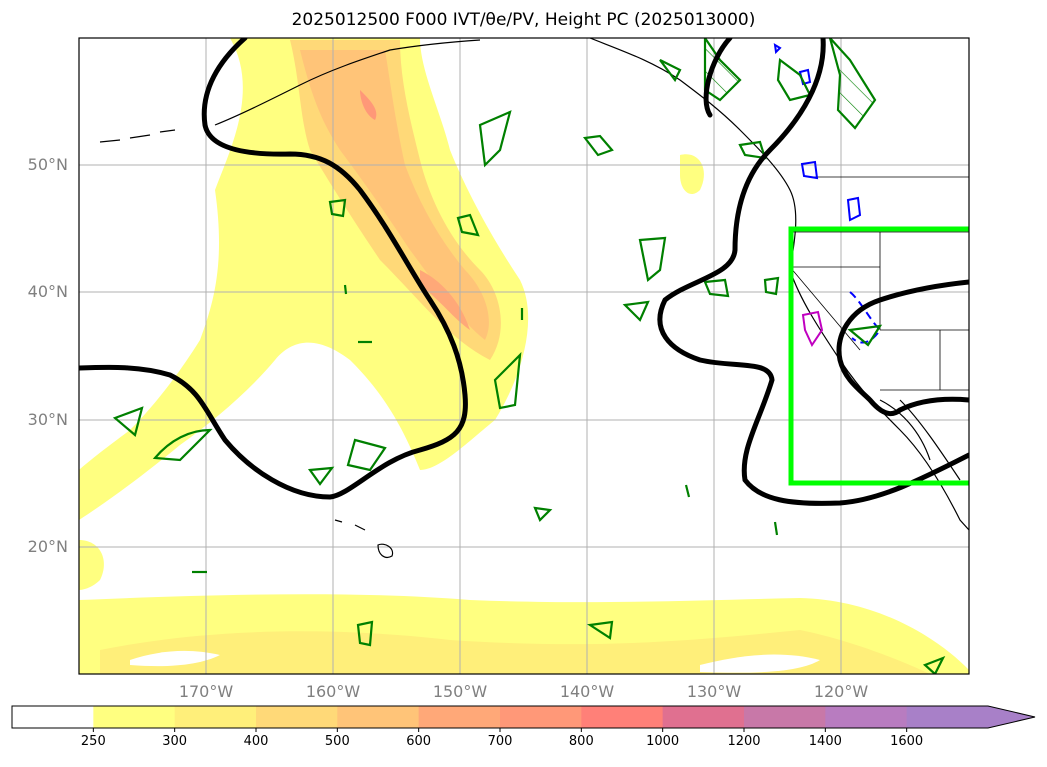  What do you see at coordinates (581, 741) in the screenshot?
I see `colorbar-tick-label: 800` at bounding box center [581, 741].